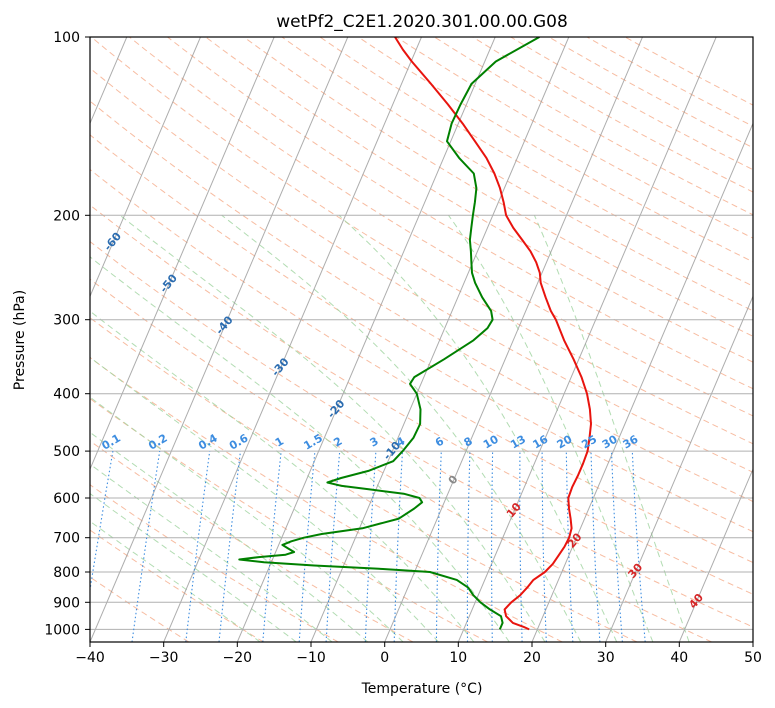  I want to click on y-tick-label: 200, so click(66, 216).